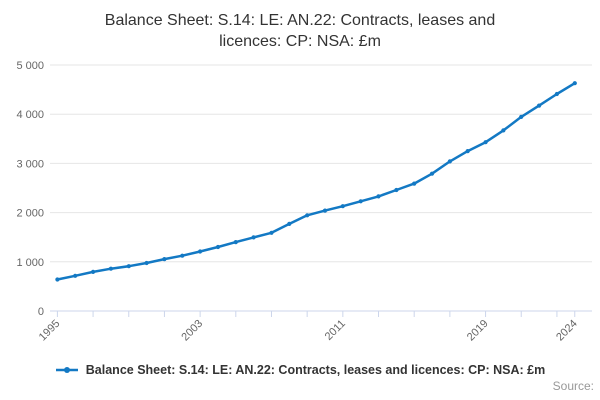 Image resolution: width=600 pixels, height=400 pixels. Describe the element at coordinates (478, 331) in the screenshot. I see `x-axis-label: 2019` at that location.